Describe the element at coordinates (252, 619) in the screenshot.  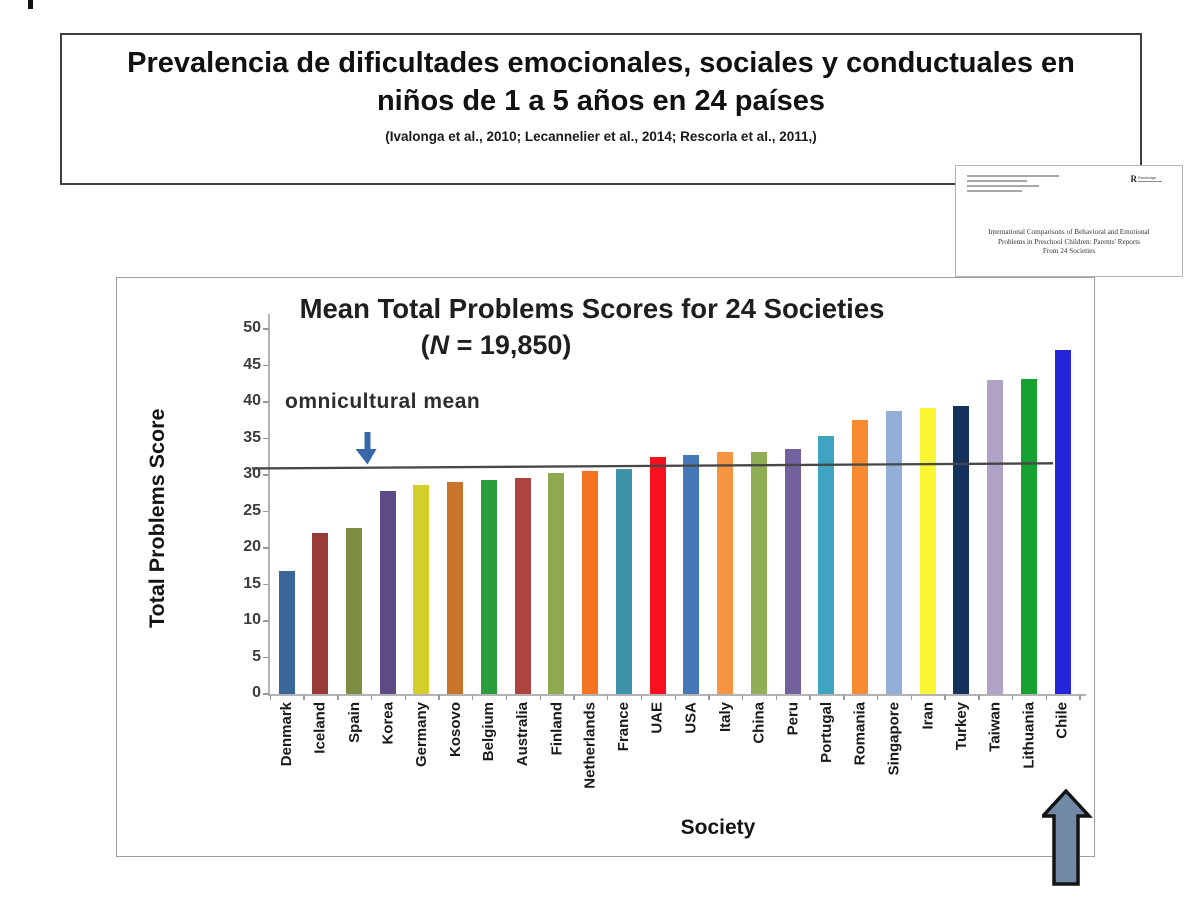
I see `y-tick-label-10: 10` at that location.